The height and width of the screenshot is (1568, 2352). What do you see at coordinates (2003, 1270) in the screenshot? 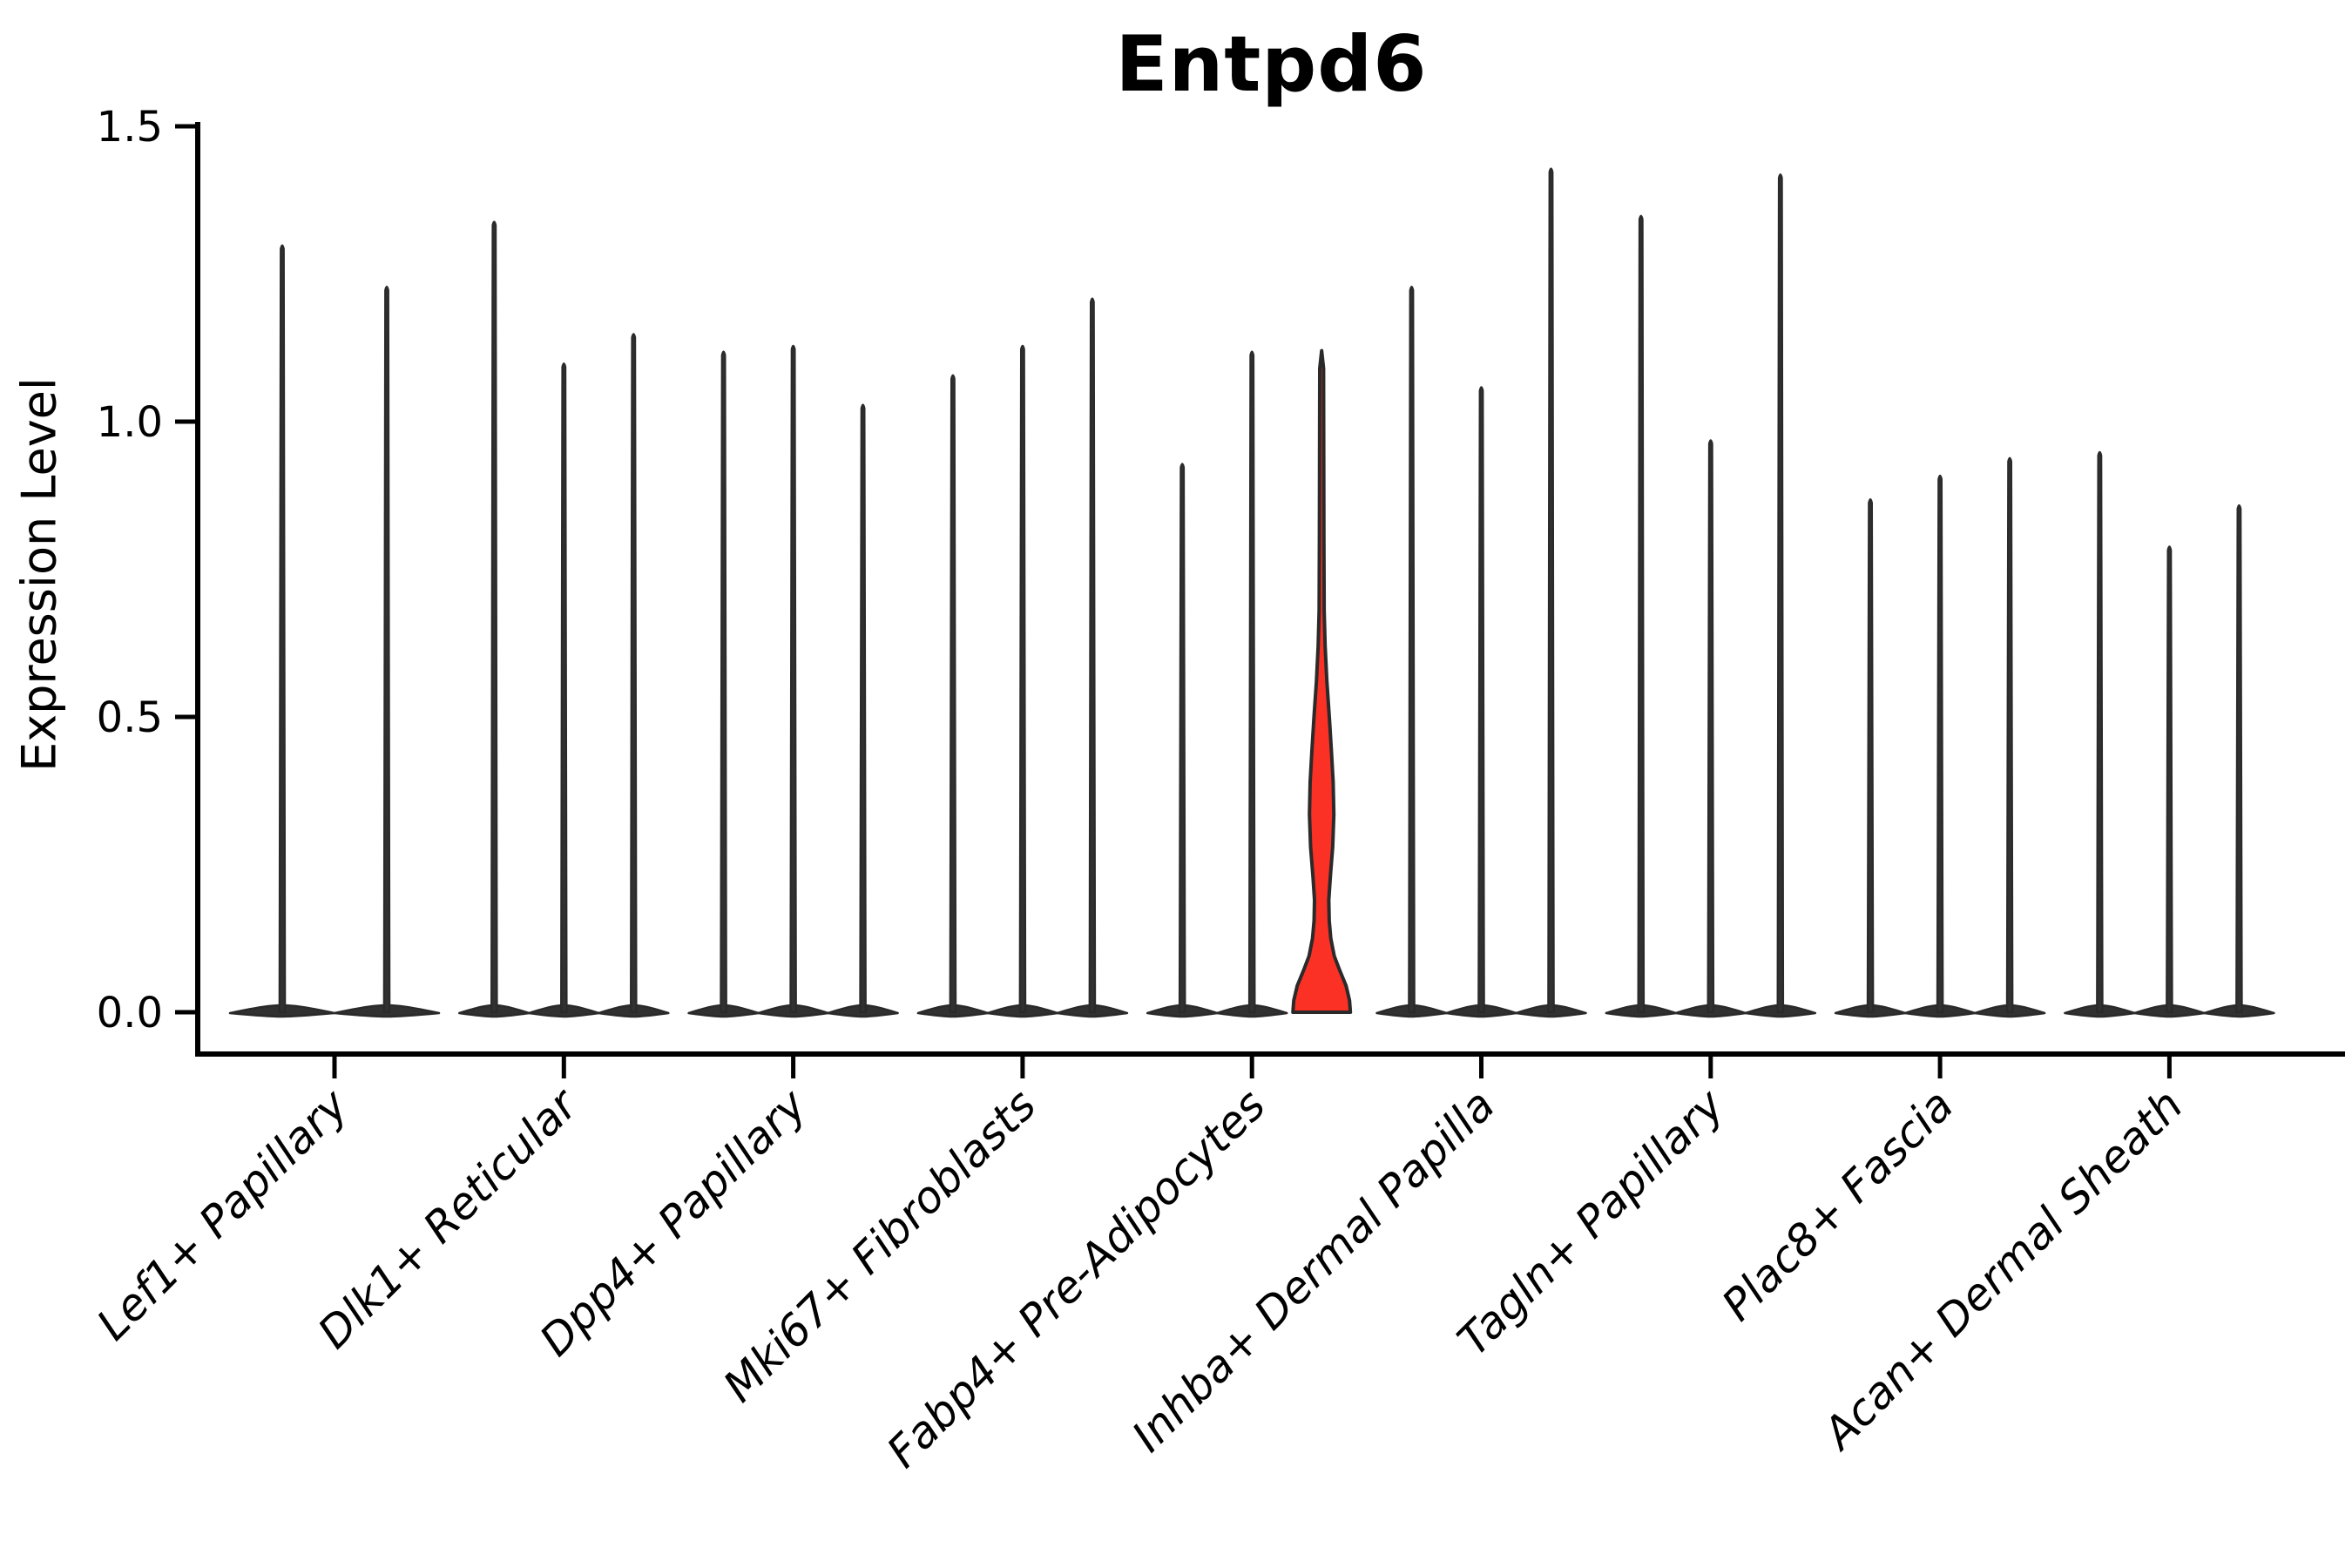
I see `x-category-label: Acan+ Dermal Sheath` at bounding box center [2003, 1270].